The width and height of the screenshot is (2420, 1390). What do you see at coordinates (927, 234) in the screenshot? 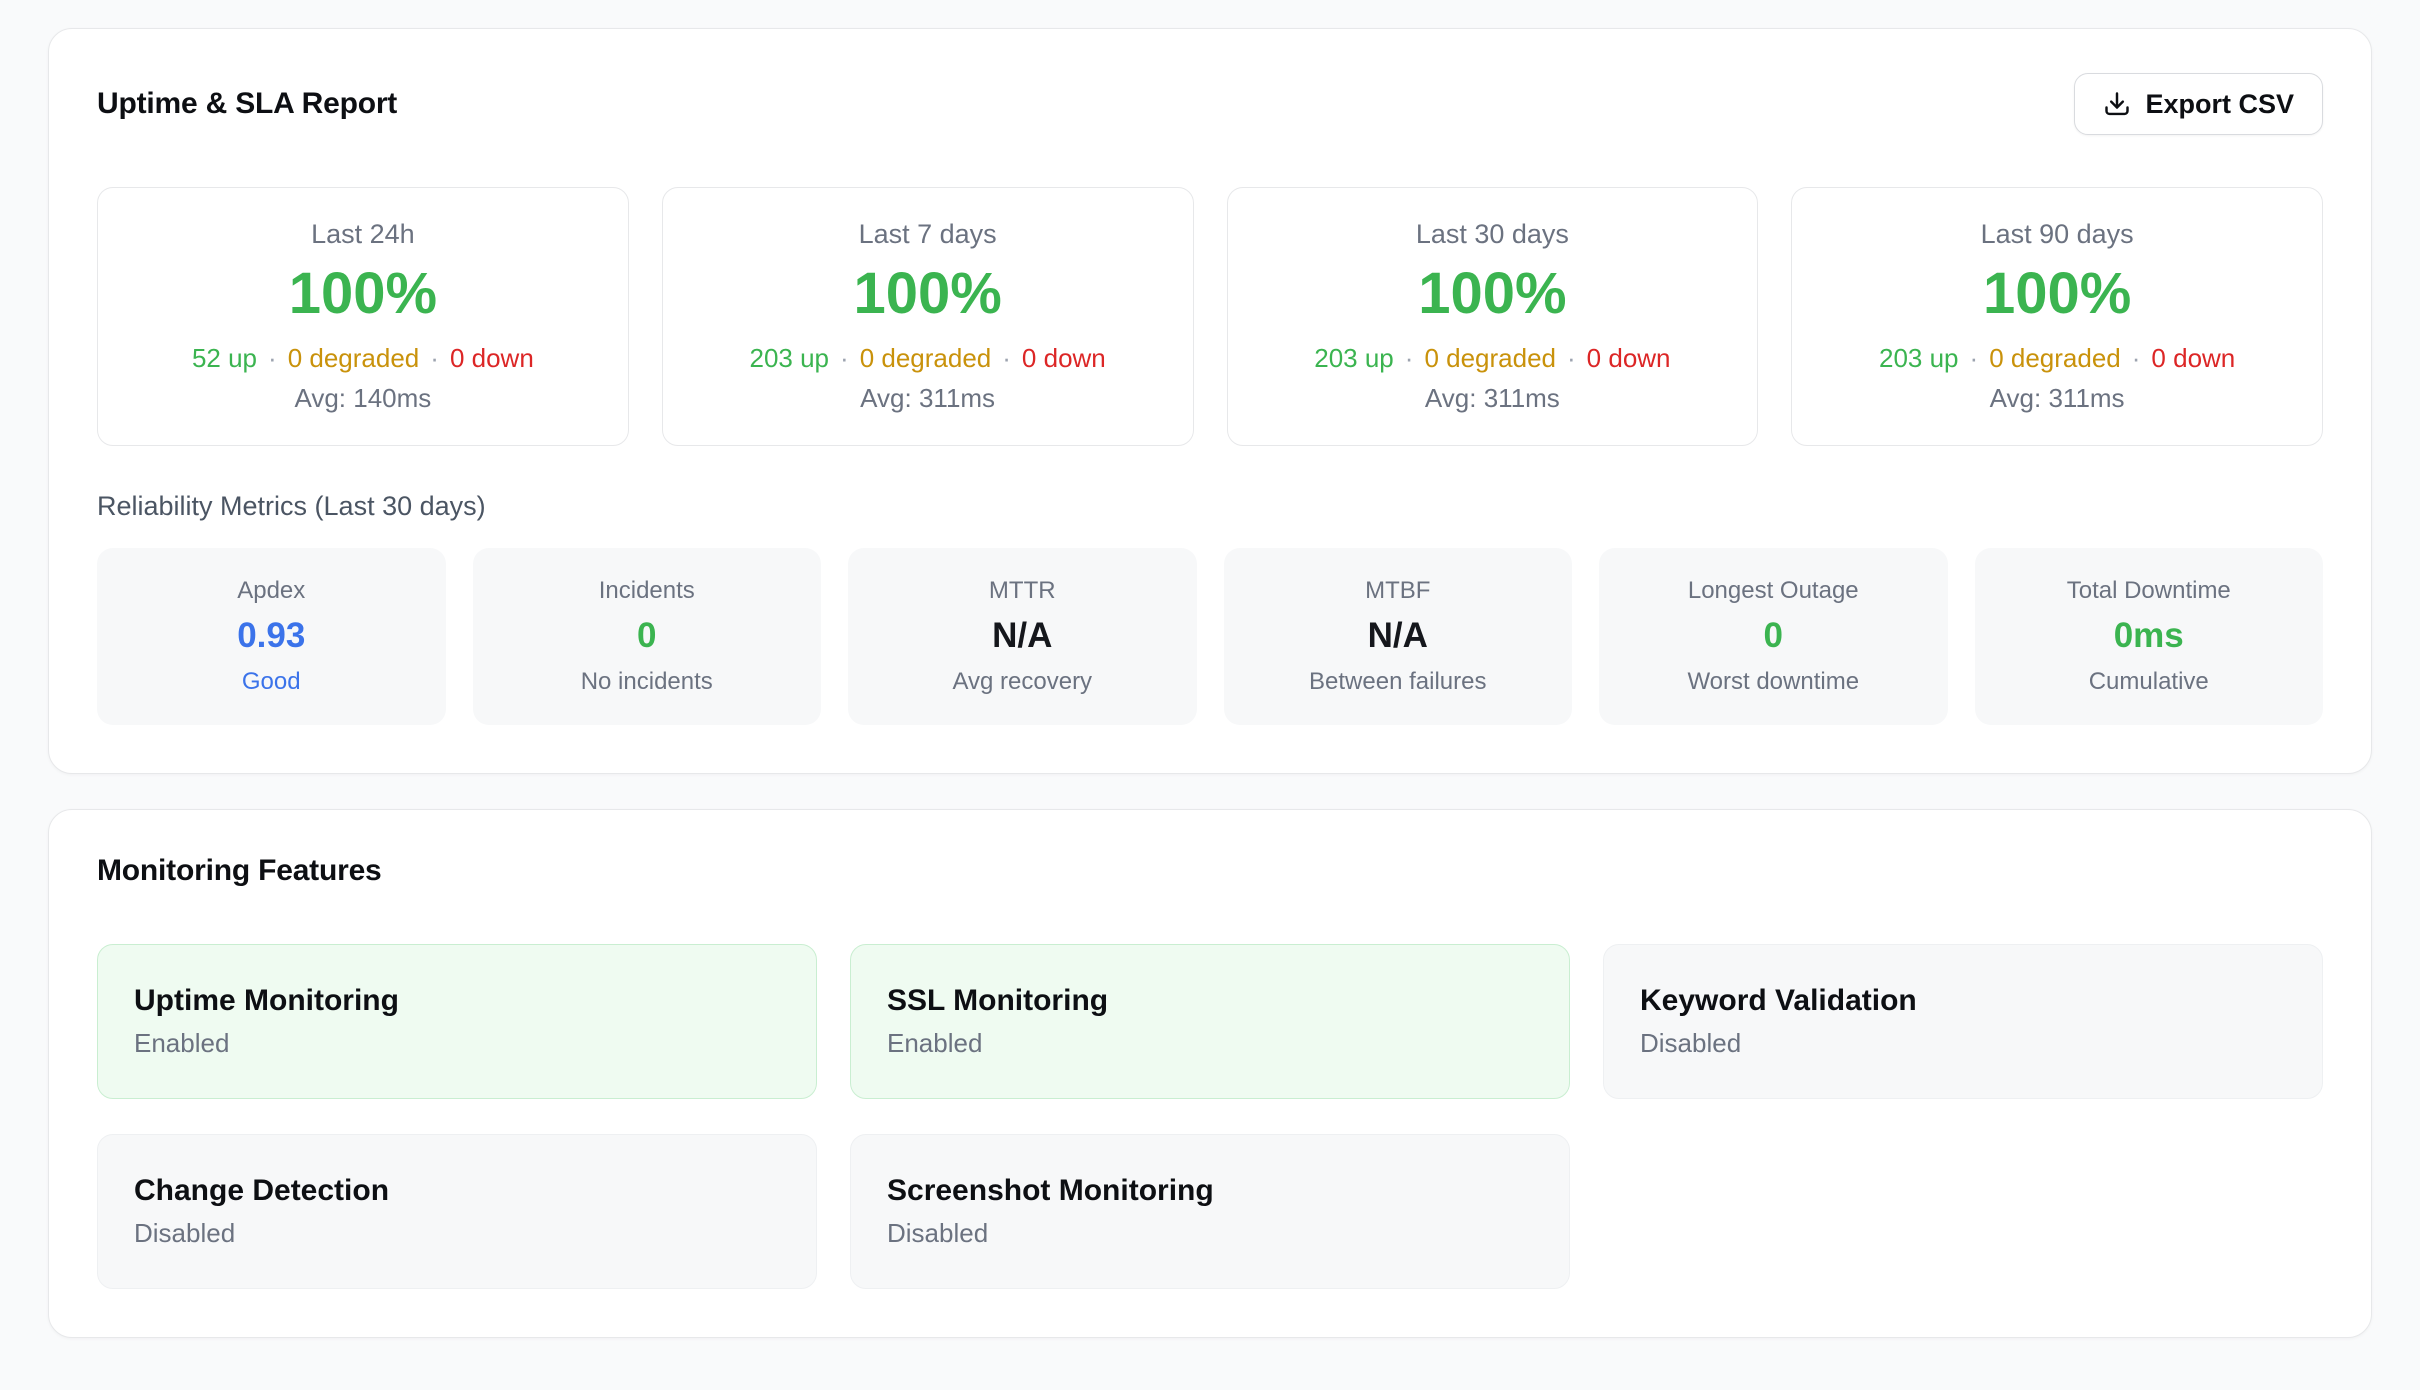
I see `period-label: Last 7 days` at bounding box center [927, 234].